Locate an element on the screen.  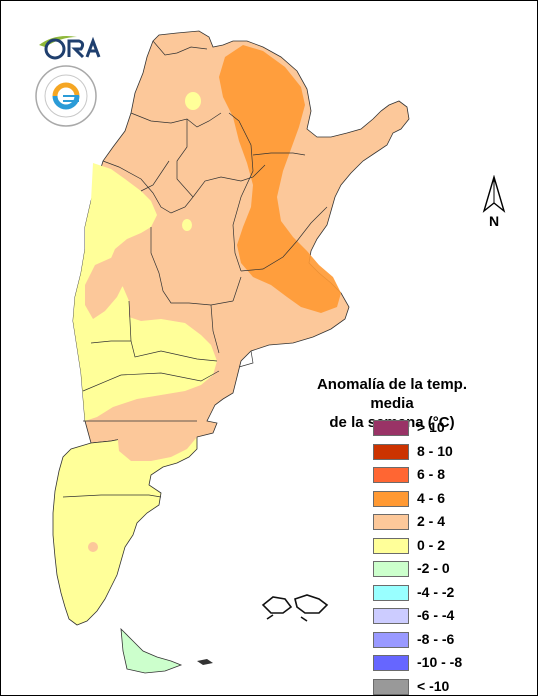
legend-label: 4 - 6 is located at coordinates (431, 497).